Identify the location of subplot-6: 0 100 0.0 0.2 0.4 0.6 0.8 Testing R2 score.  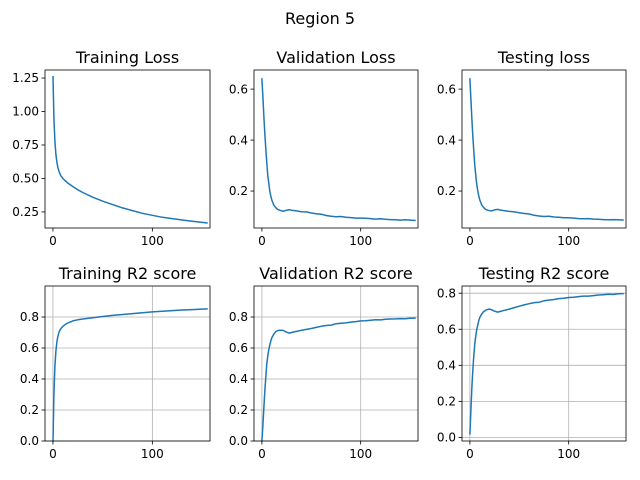
(532, 362).